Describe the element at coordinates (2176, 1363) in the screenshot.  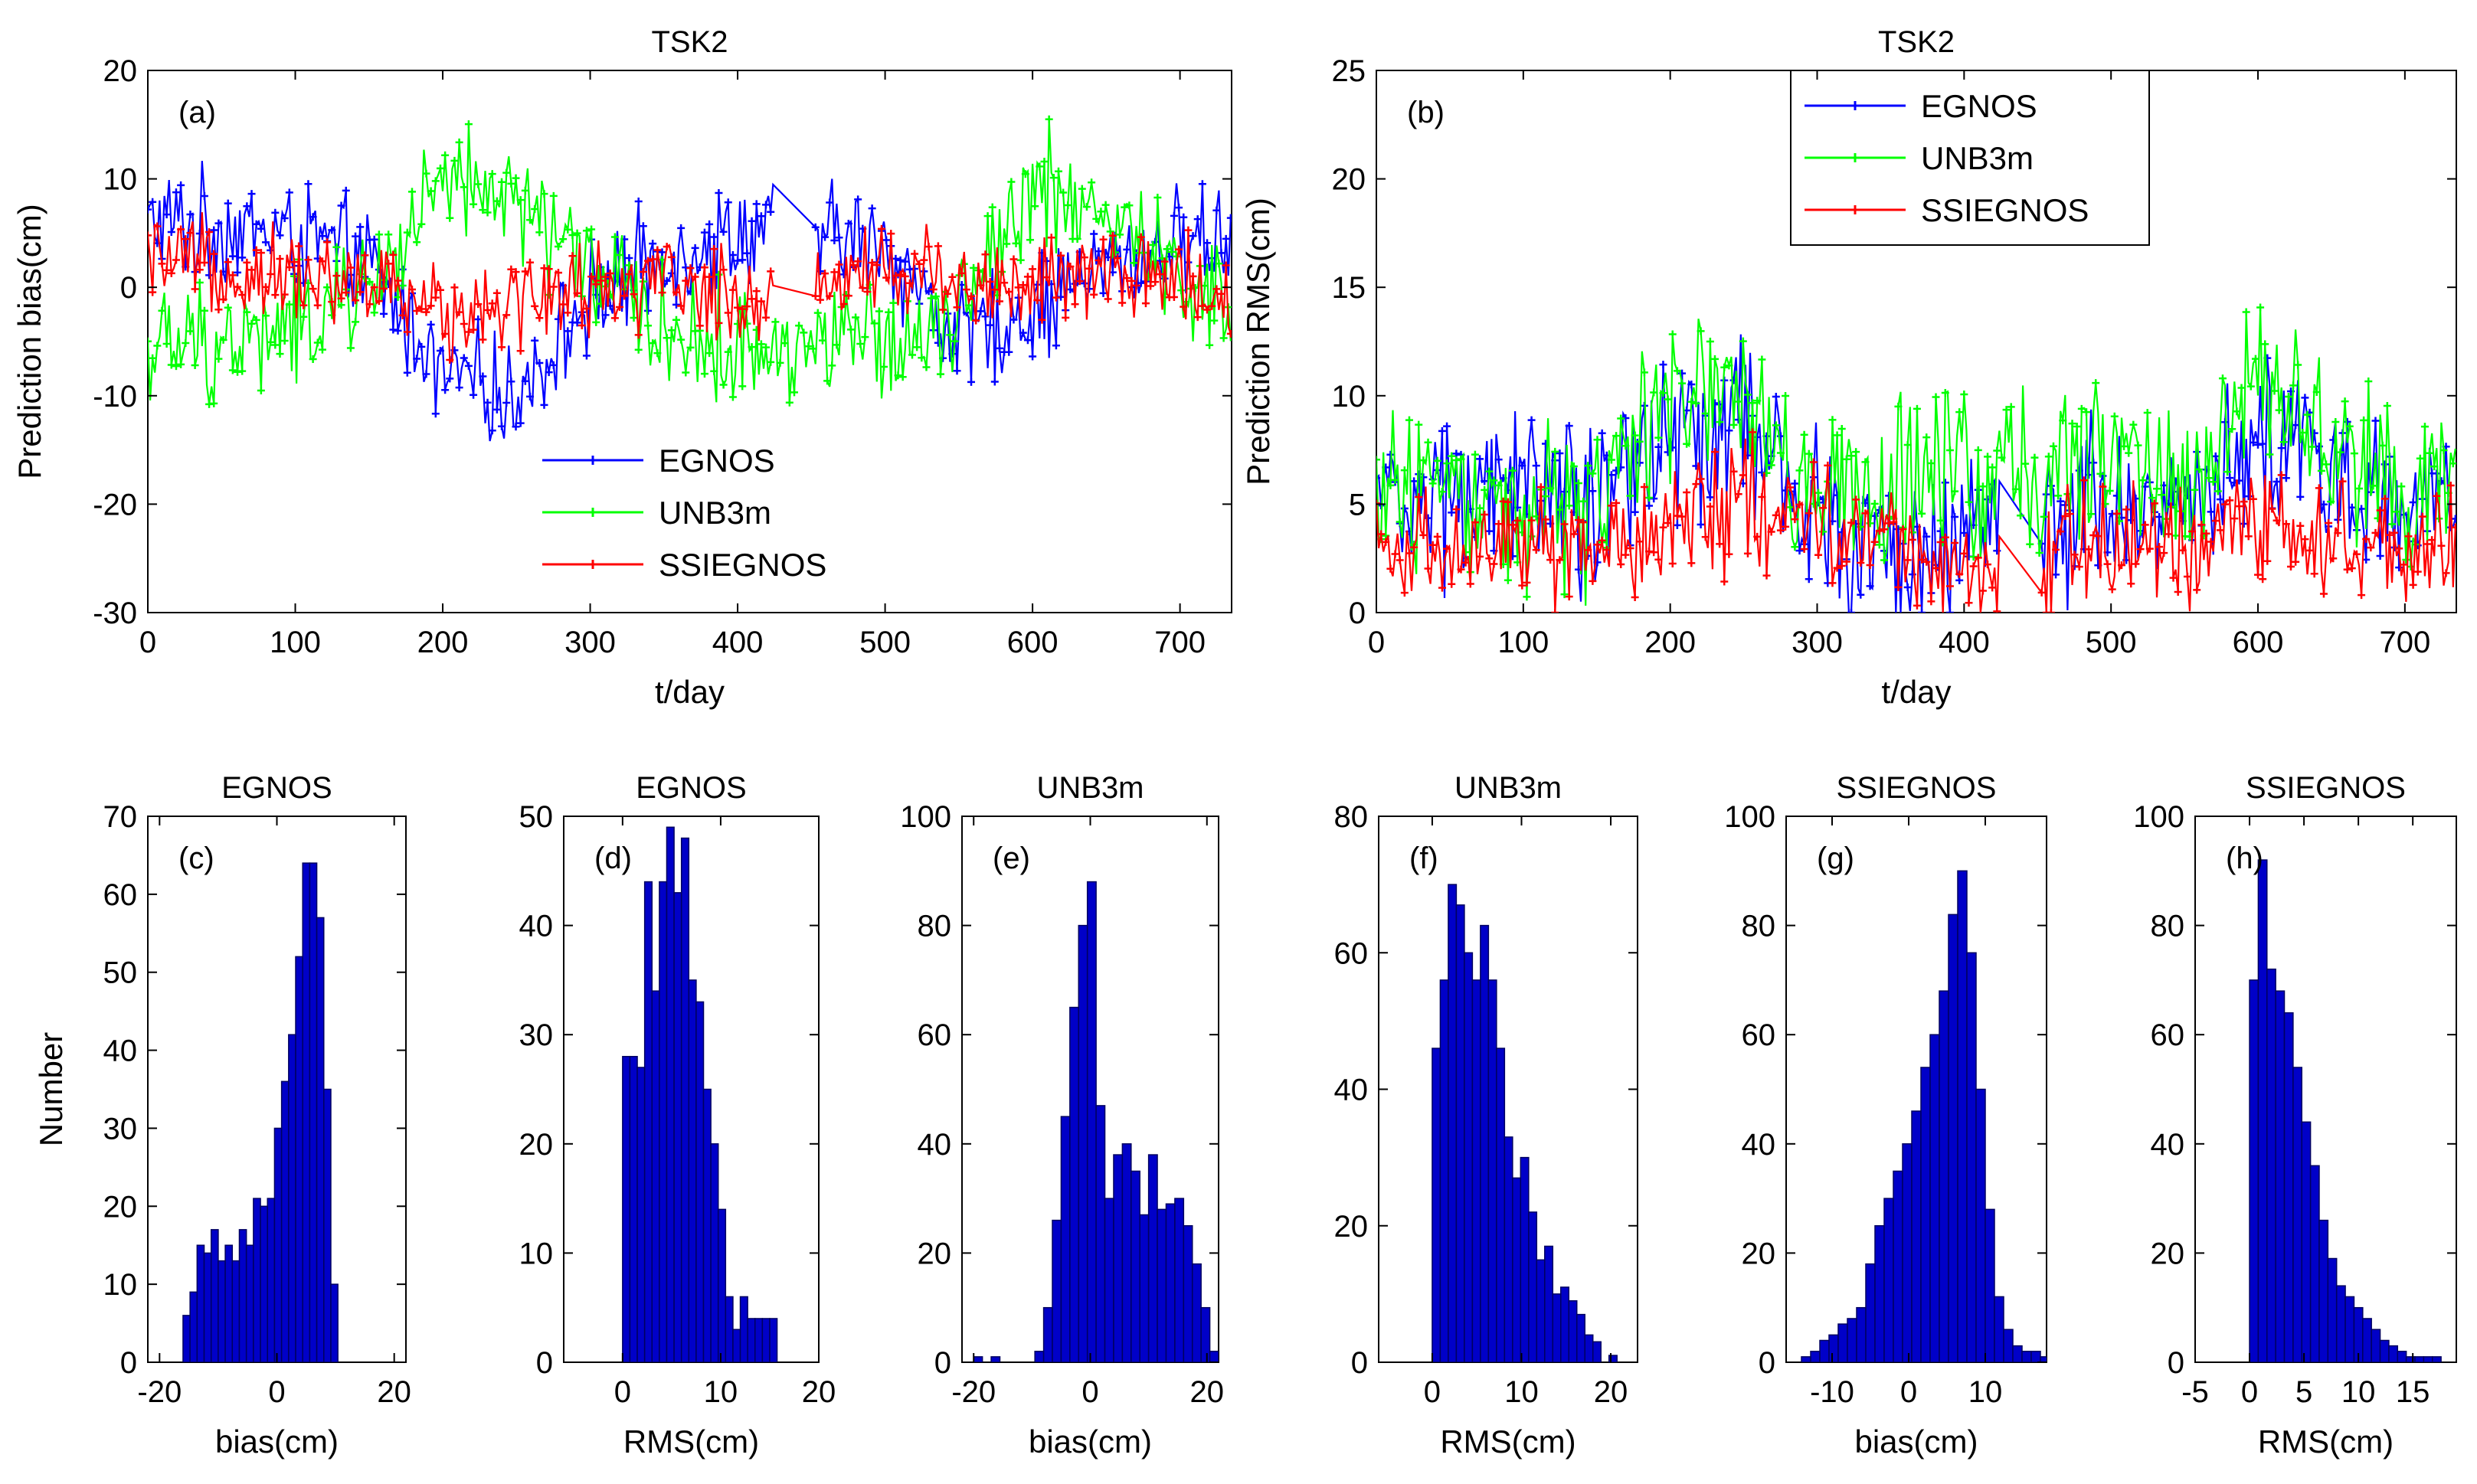
I see `ytick-label-h-0: 0` at that location.